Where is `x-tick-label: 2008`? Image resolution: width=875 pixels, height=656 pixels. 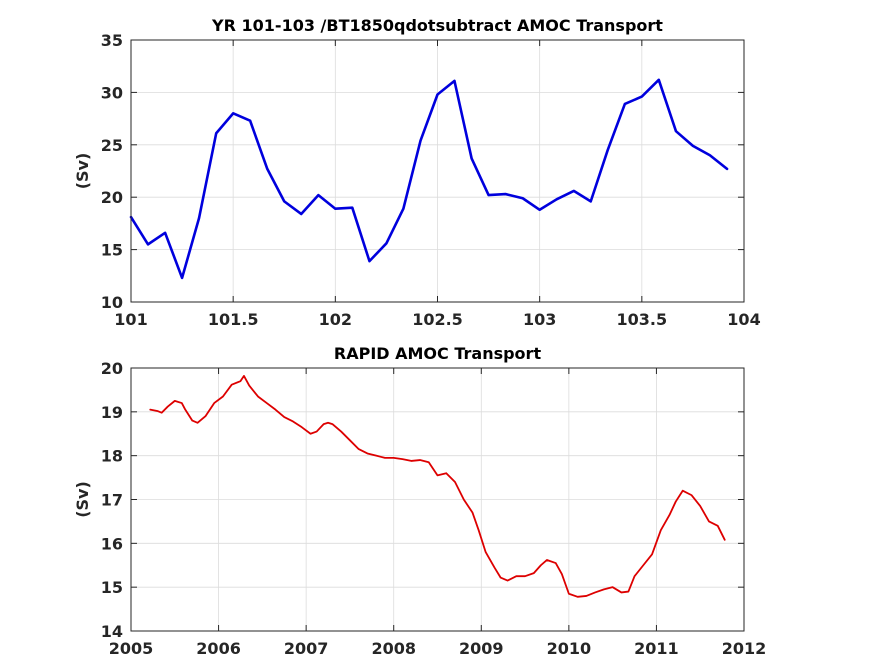 x-tick-label: 2008 is located at coordinates (393, 647).